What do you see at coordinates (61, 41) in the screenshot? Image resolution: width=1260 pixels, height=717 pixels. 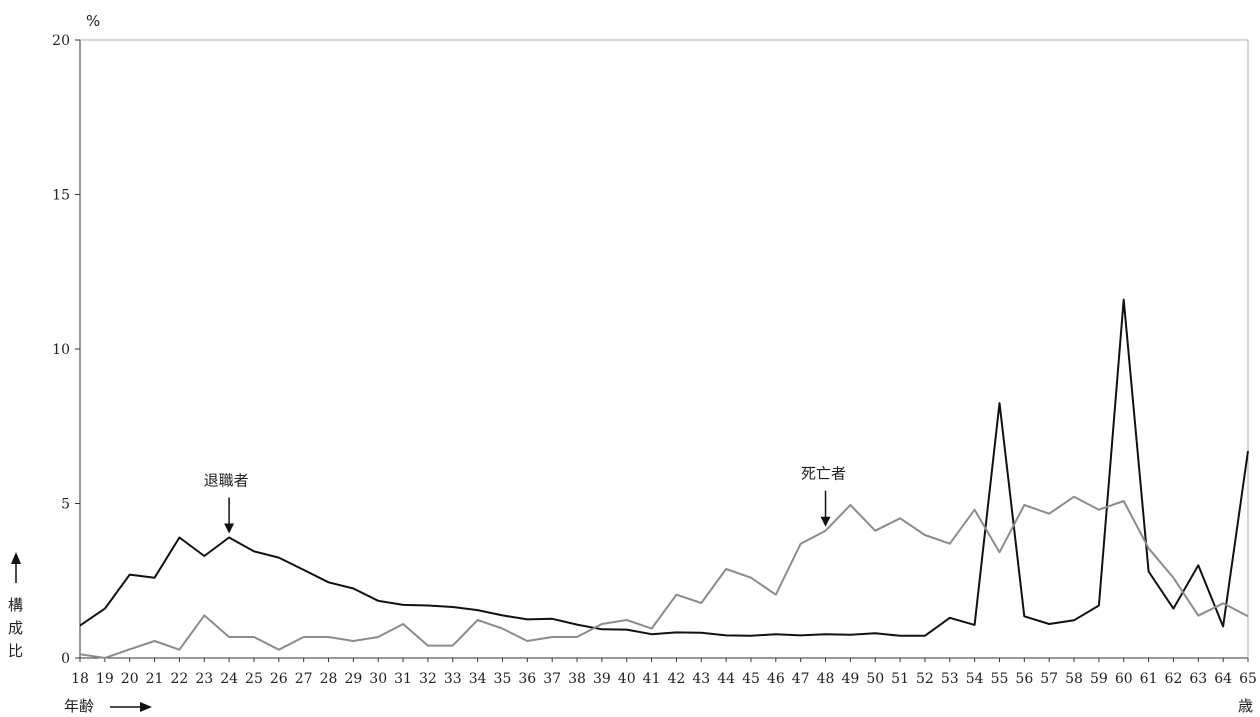 I see `y-tick-label: 20` at bounding box center [61, 41].